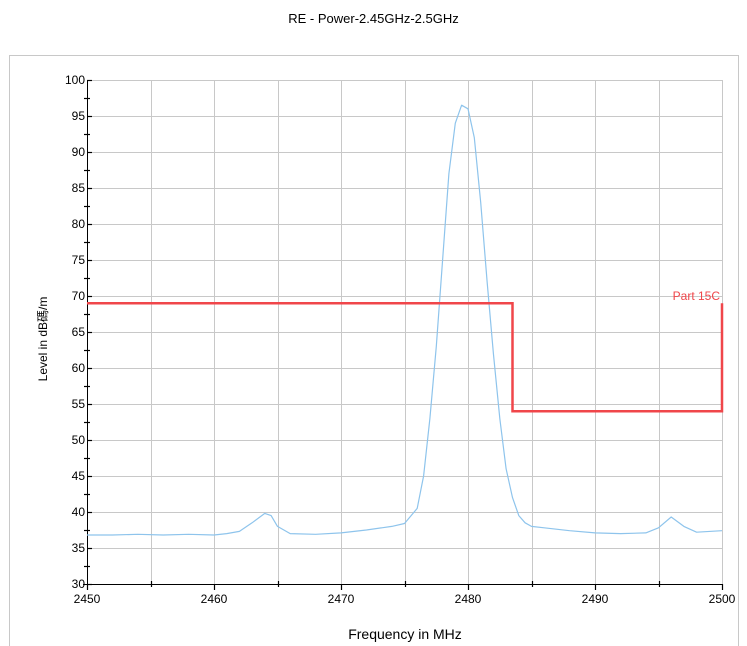 The image size is (747, 646). I want to click on x-axis-title: Frequency in MHz, so click(405, 634).